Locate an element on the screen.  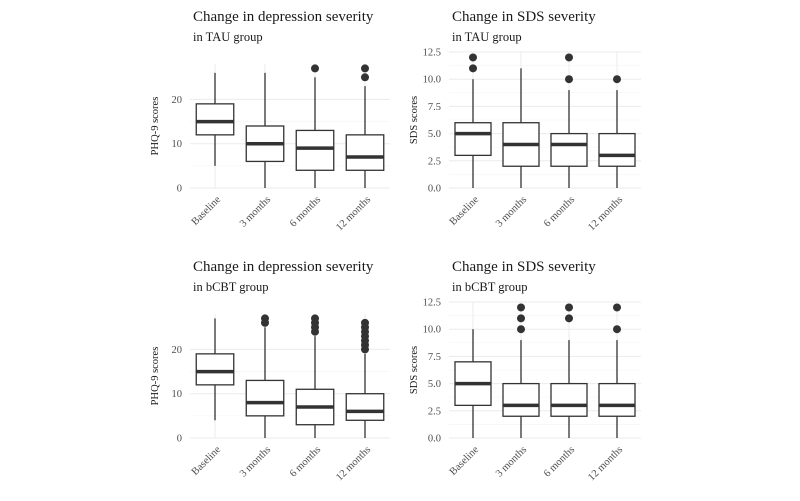
gridlines is located at coordinates (545, 120).